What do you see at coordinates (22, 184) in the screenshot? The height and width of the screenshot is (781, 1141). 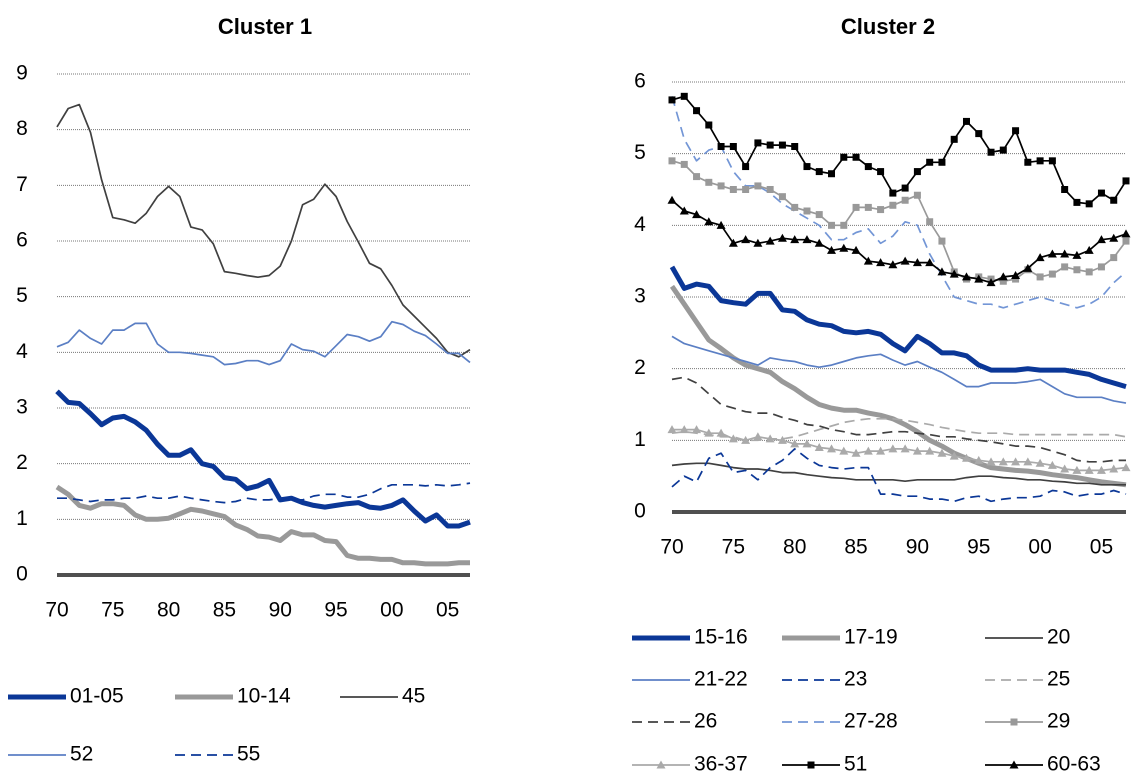 I see `y-tick-label: 7` at bounding box center [22, 184].